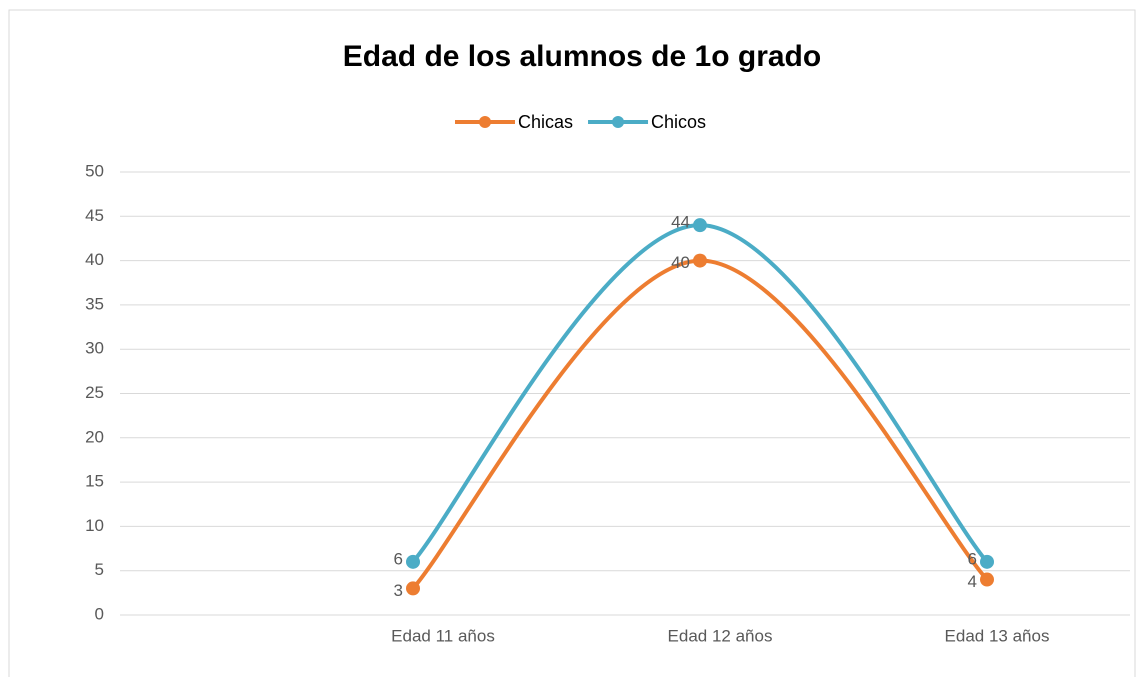 The height and width of the screenshot is (677, 1144). What do you see at coordinates (94, 525) in the screenshot?
I see `y-tick-label: 10` at bounding box center [94, 525].